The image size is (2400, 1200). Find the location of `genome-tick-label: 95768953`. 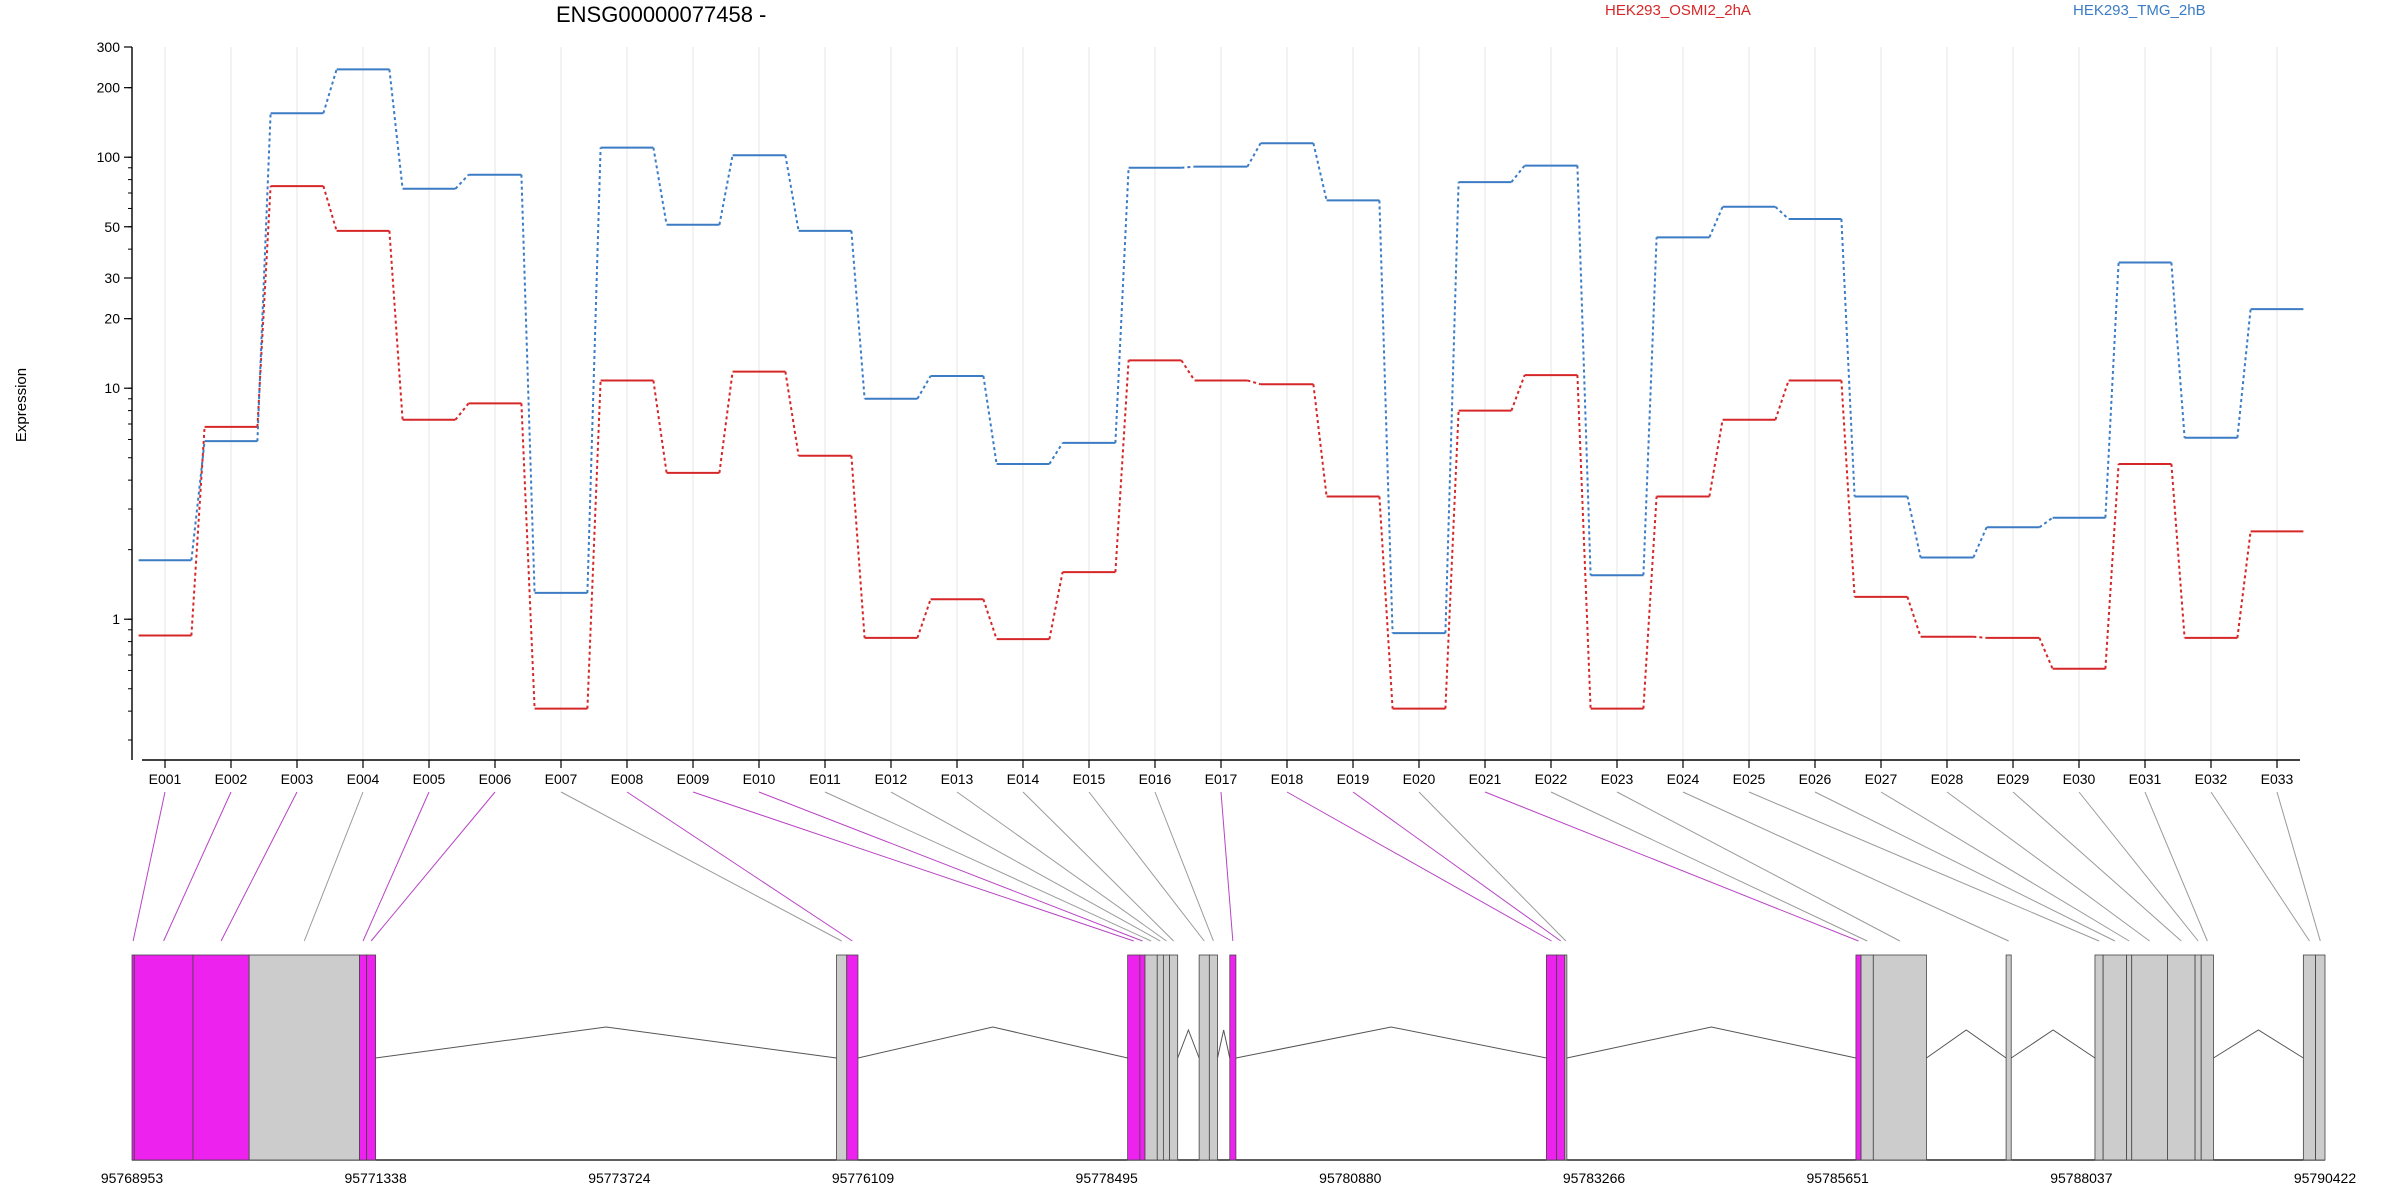

genome-tick-label: 95768953 is located at coordinates (132, 1178).